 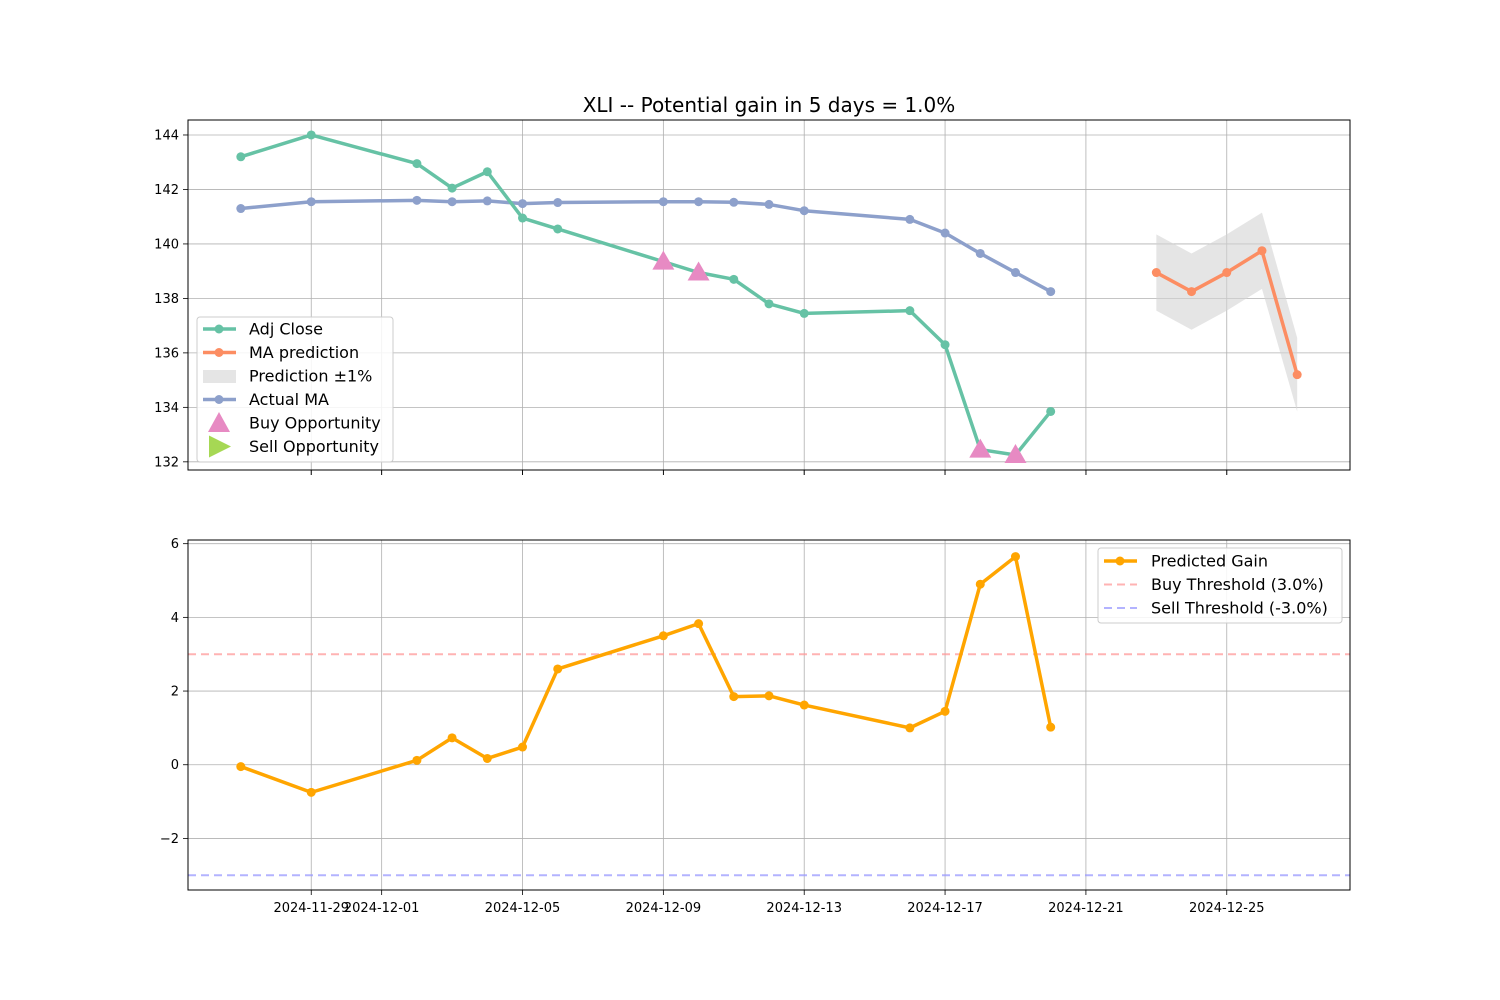 I want to click on legend-label: Prediction ±1%, so click(x=310, y=376).